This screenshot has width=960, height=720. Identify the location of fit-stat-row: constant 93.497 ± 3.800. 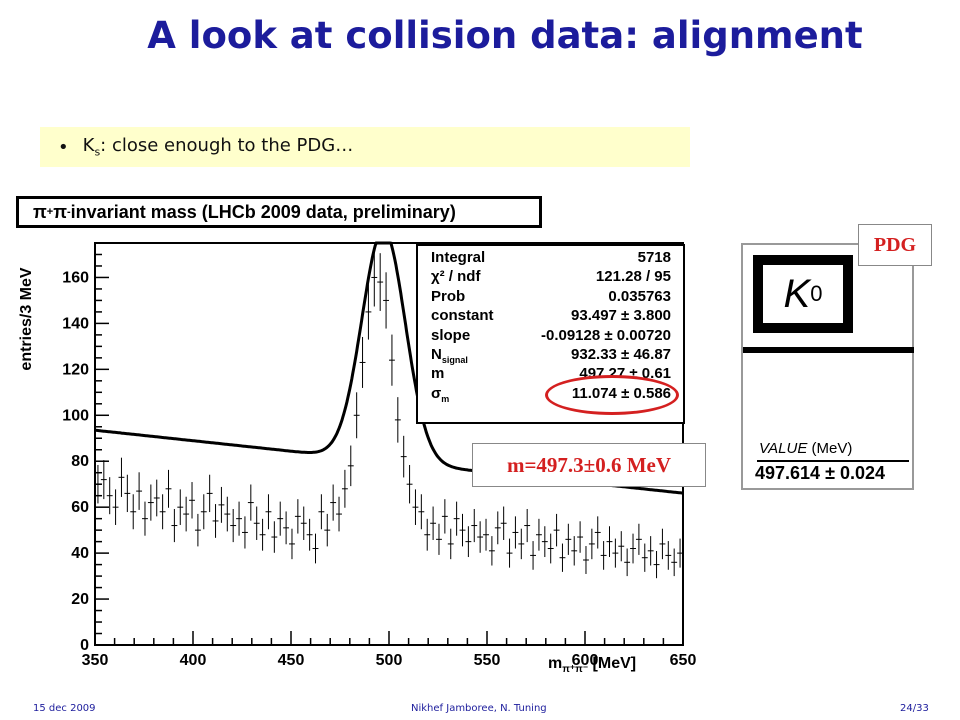
(550, 315).